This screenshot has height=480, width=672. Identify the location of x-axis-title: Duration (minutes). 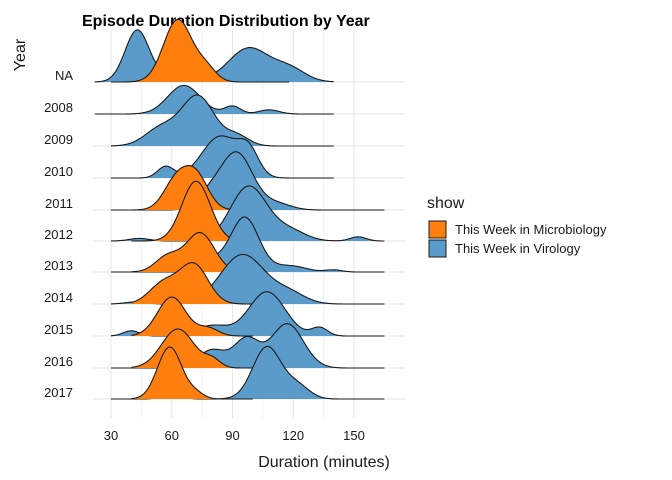
(324, 462).